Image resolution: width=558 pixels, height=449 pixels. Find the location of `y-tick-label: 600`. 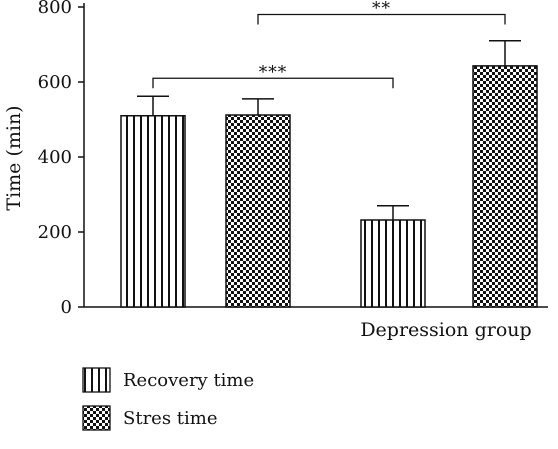

y-tick-label: 600 is located at coordinates (55, 82).